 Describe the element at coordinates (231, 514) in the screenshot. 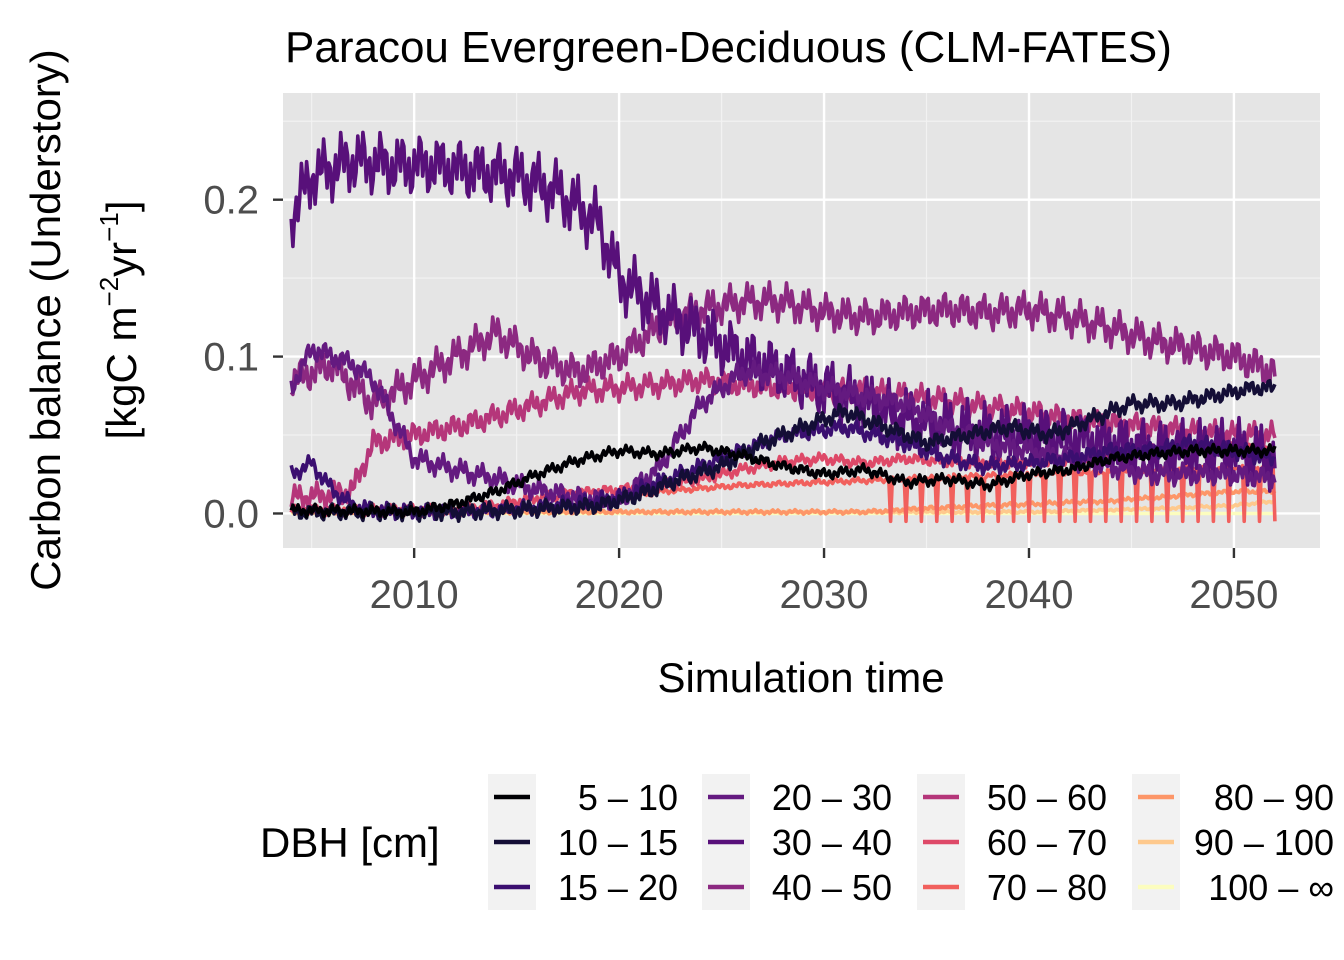

I see `y-tick-label: 0.0` at that location.